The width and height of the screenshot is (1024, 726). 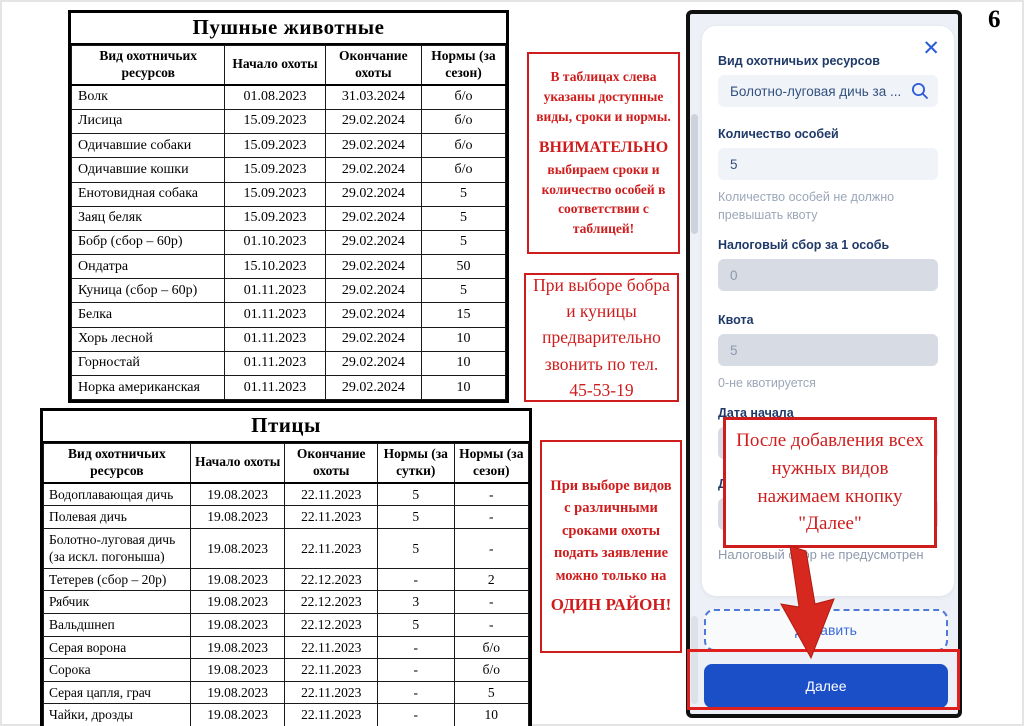 What do you see at coordinates (415, 602) in the screenshot?
I see `table-cell: 3` at bounding box center [415, 602].